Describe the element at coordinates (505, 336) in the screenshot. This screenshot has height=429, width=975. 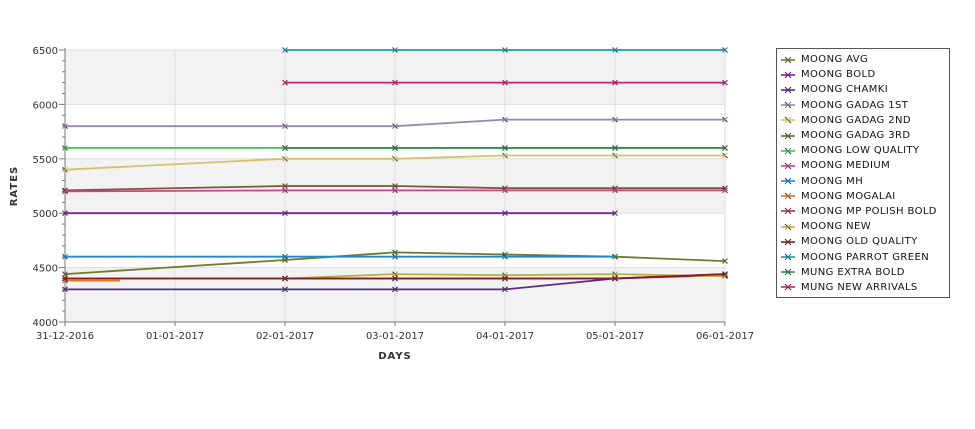
I see `x-tick-label: 04-01-2017` at that location.